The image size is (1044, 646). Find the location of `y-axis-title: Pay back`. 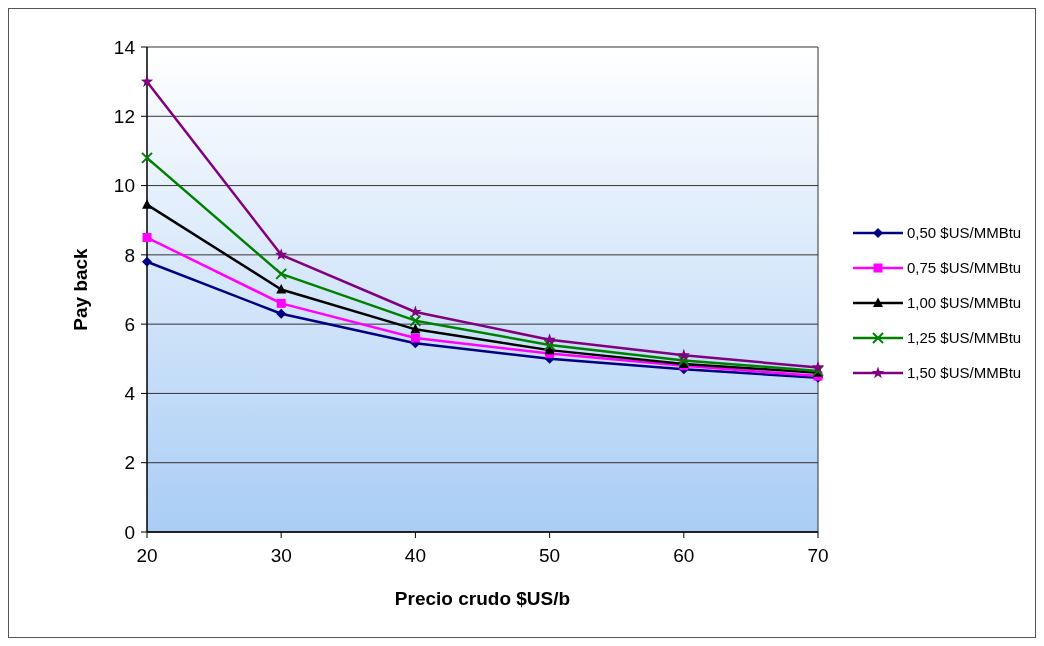

y-axis-title: Pay back is located at coordinates (80, 289).